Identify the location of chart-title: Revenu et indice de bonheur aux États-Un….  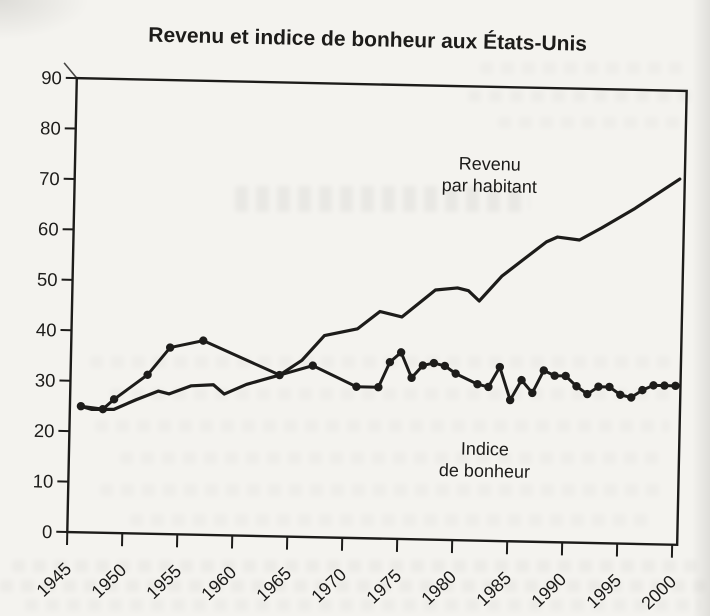
(367, 40).